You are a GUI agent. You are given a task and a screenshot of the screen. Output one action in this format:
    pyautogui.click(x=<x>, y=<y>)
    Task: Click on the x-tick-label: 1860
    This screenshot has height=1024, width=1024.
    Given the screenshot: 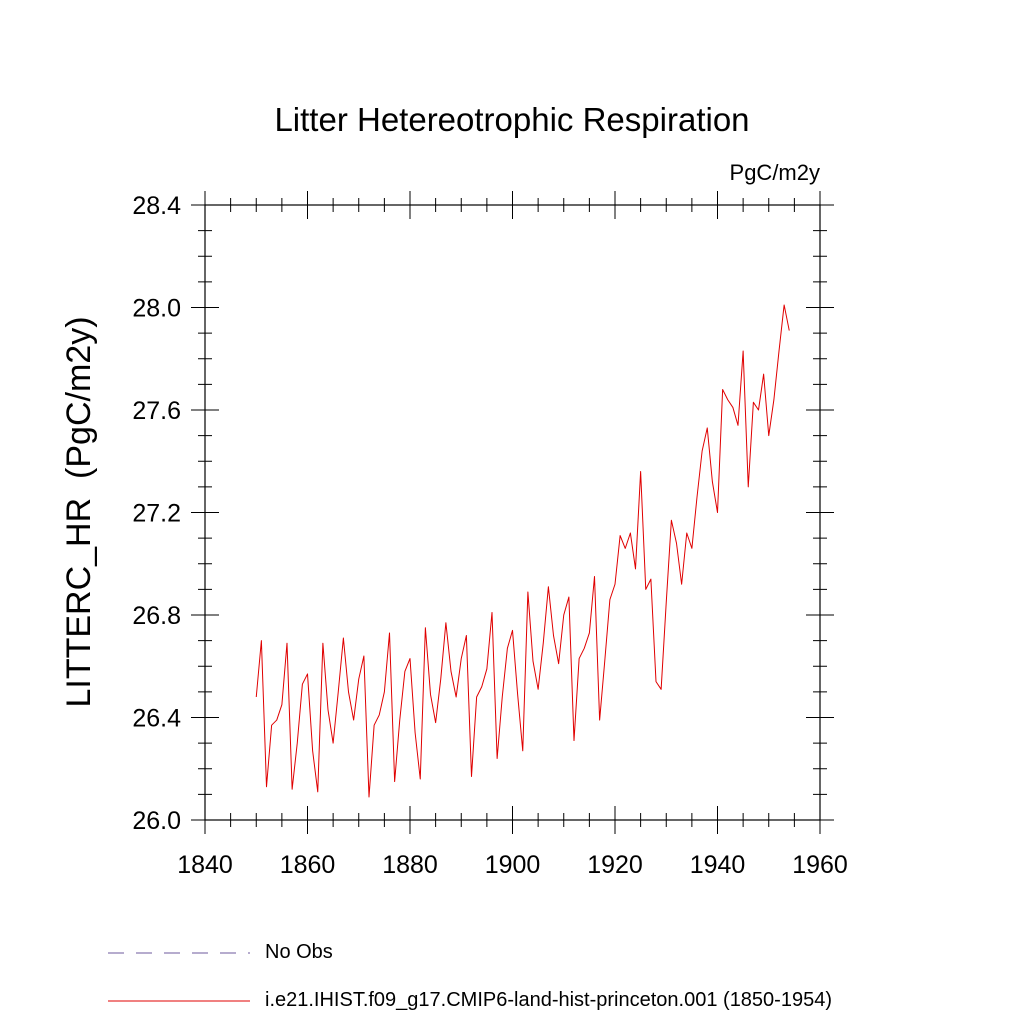 What is the action you would take?
    pyautogui.click(x=308, y=865)
    